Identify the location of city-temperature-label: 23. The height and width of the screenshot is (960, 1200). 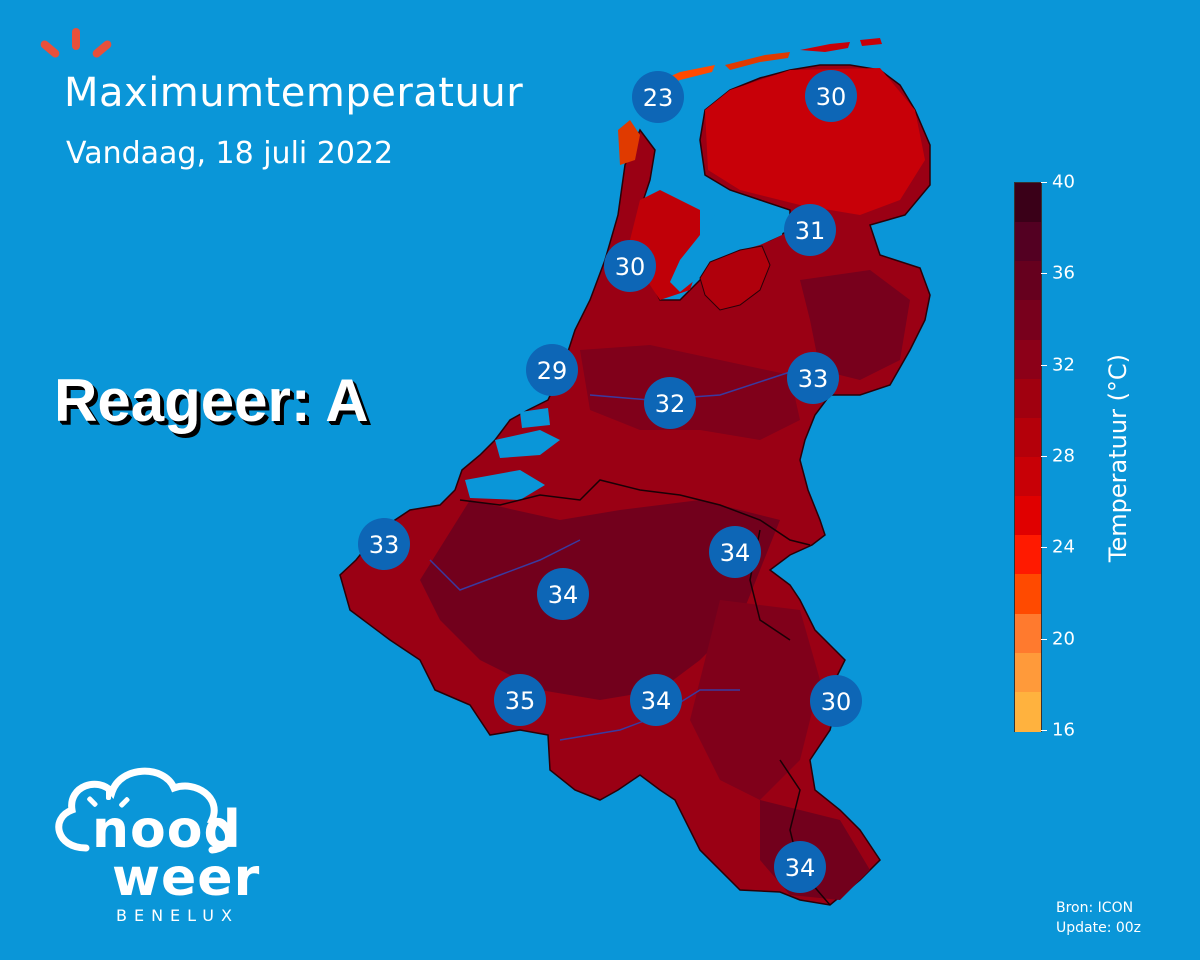
(658, 98).